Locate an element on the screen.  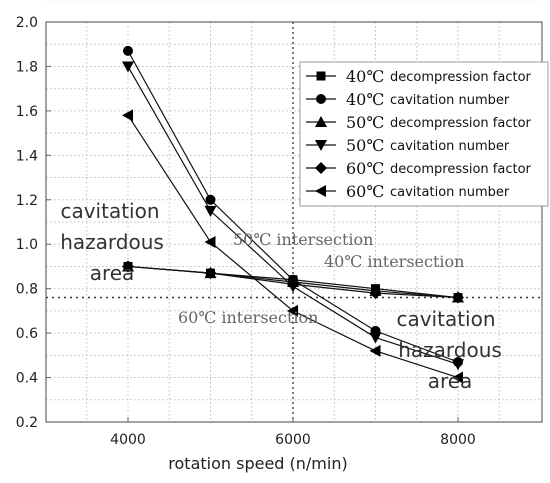
marker-square is located at coordinates (321, 76).